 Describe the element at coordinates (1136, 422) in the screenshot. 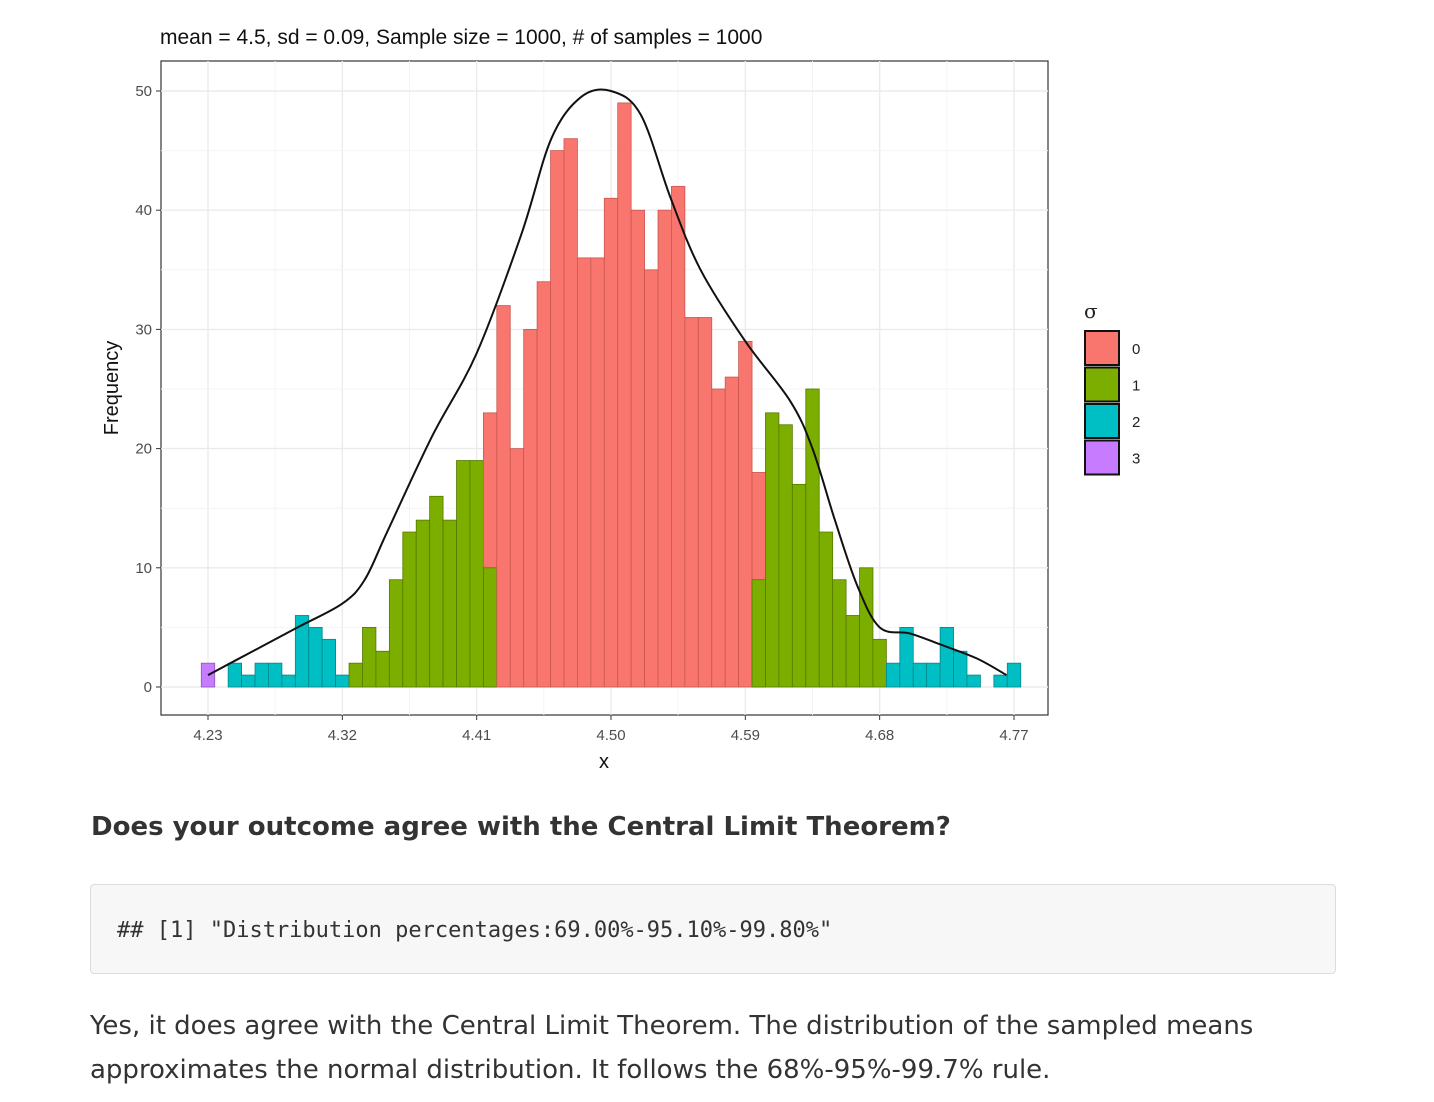

I see `legend-label: 2` at that location.